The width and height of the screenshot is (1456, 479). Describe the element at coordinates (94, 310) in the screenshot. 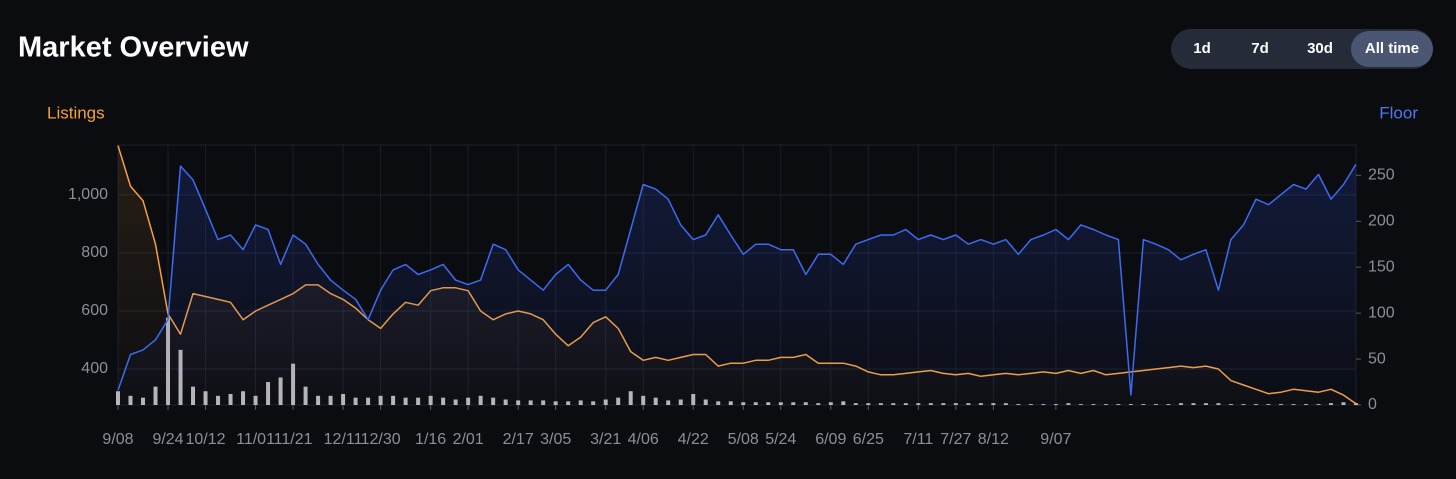

I see `y-tick-label: 600` at that location.